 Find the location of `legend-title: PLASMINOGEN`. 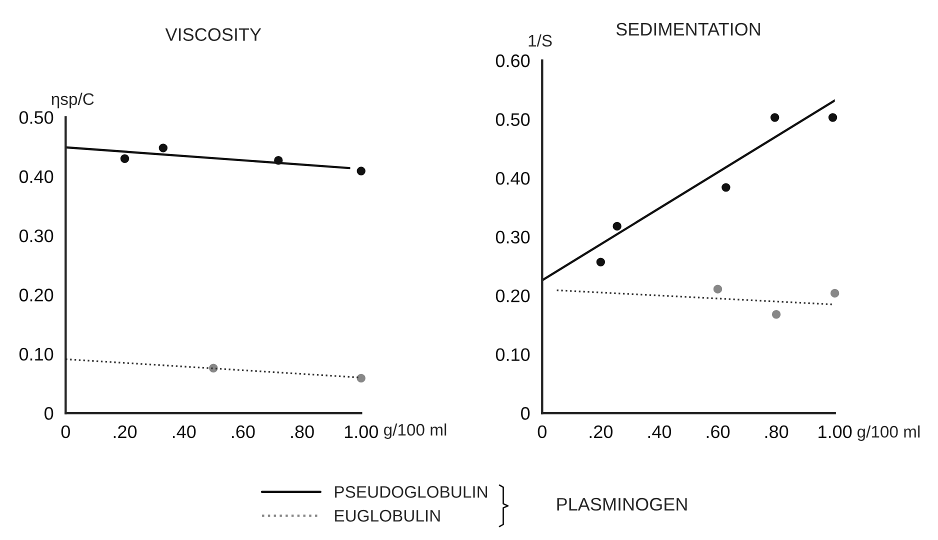

legend-title: PLASMINOGEN is located at coordinates (622, 504).